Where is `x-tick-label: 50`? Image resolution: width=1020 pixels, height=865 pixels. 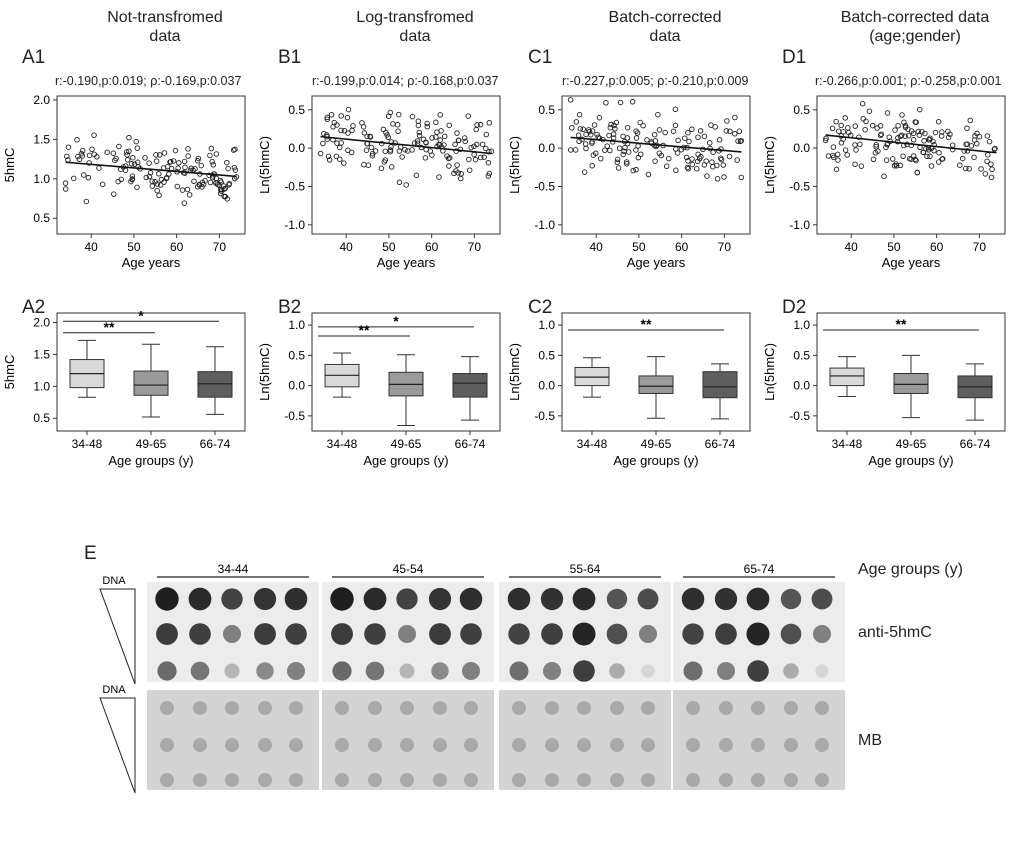 x-tick-label: 50 is located at coordinates (389, 247).